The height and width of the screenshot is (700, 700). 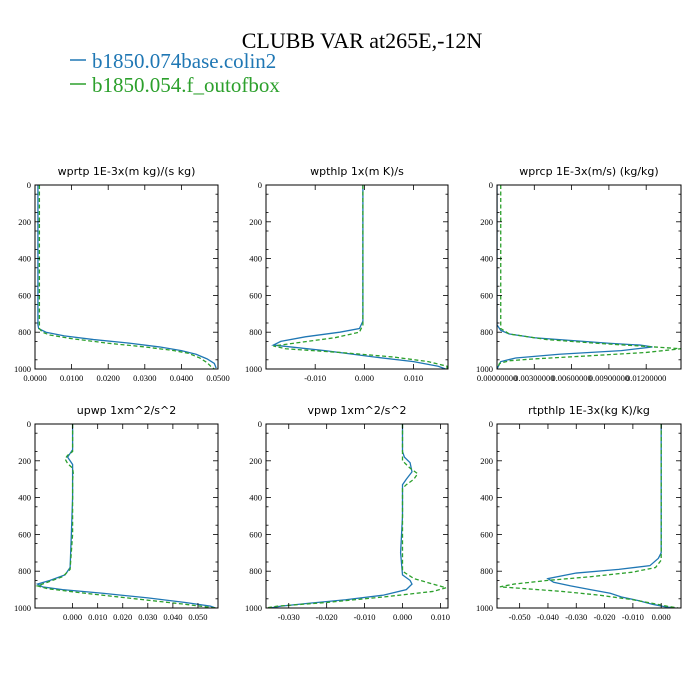 I want to click on x-tick-label: -0.040, so click(x=548, y=617).